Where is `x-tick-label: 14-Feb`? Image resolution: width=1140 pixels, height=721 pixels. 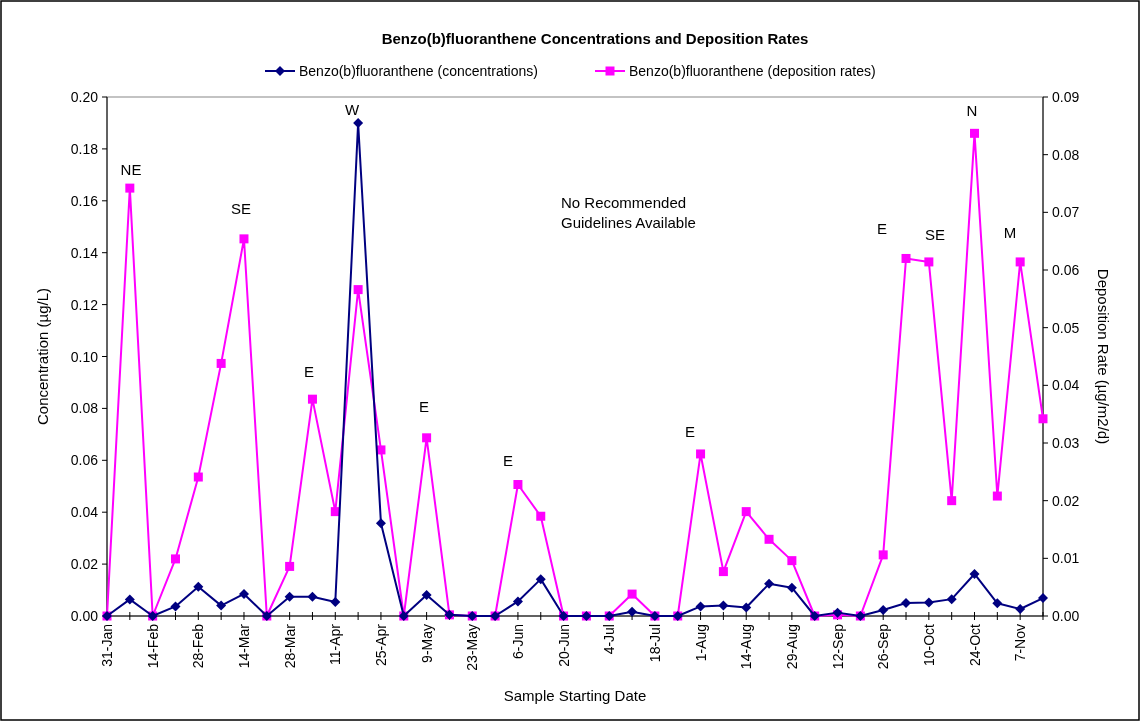
x-tick-label: 14-Feb is located at coordinates (152, 646).